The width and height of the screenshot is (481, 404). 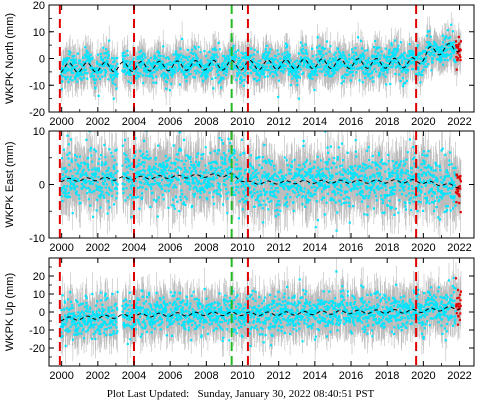 What do you see at coordinates (37, 239) in the screenshot?
I see `east-ytick-label: -10` at bounding box center [37, 239].